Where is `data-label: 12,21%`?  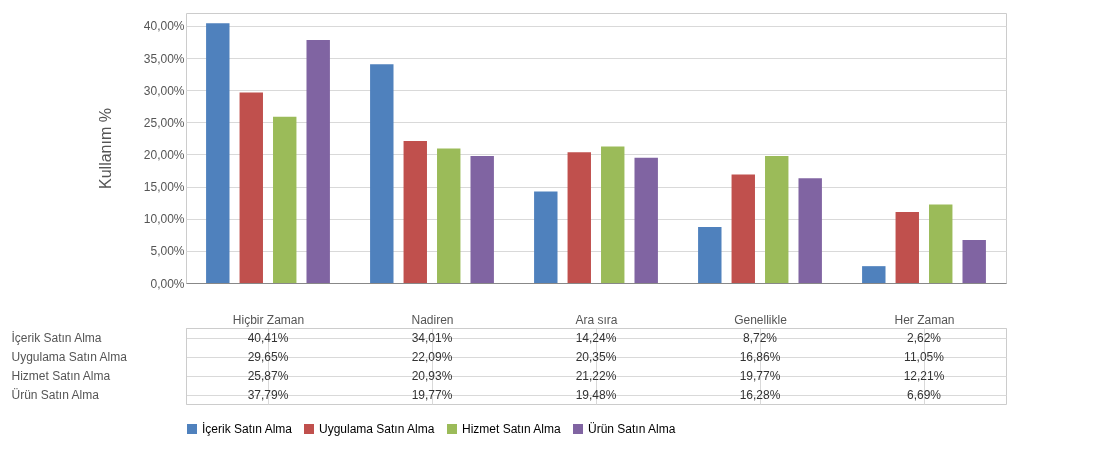
data-label: 12,21% is located at coordinates (924, 375).